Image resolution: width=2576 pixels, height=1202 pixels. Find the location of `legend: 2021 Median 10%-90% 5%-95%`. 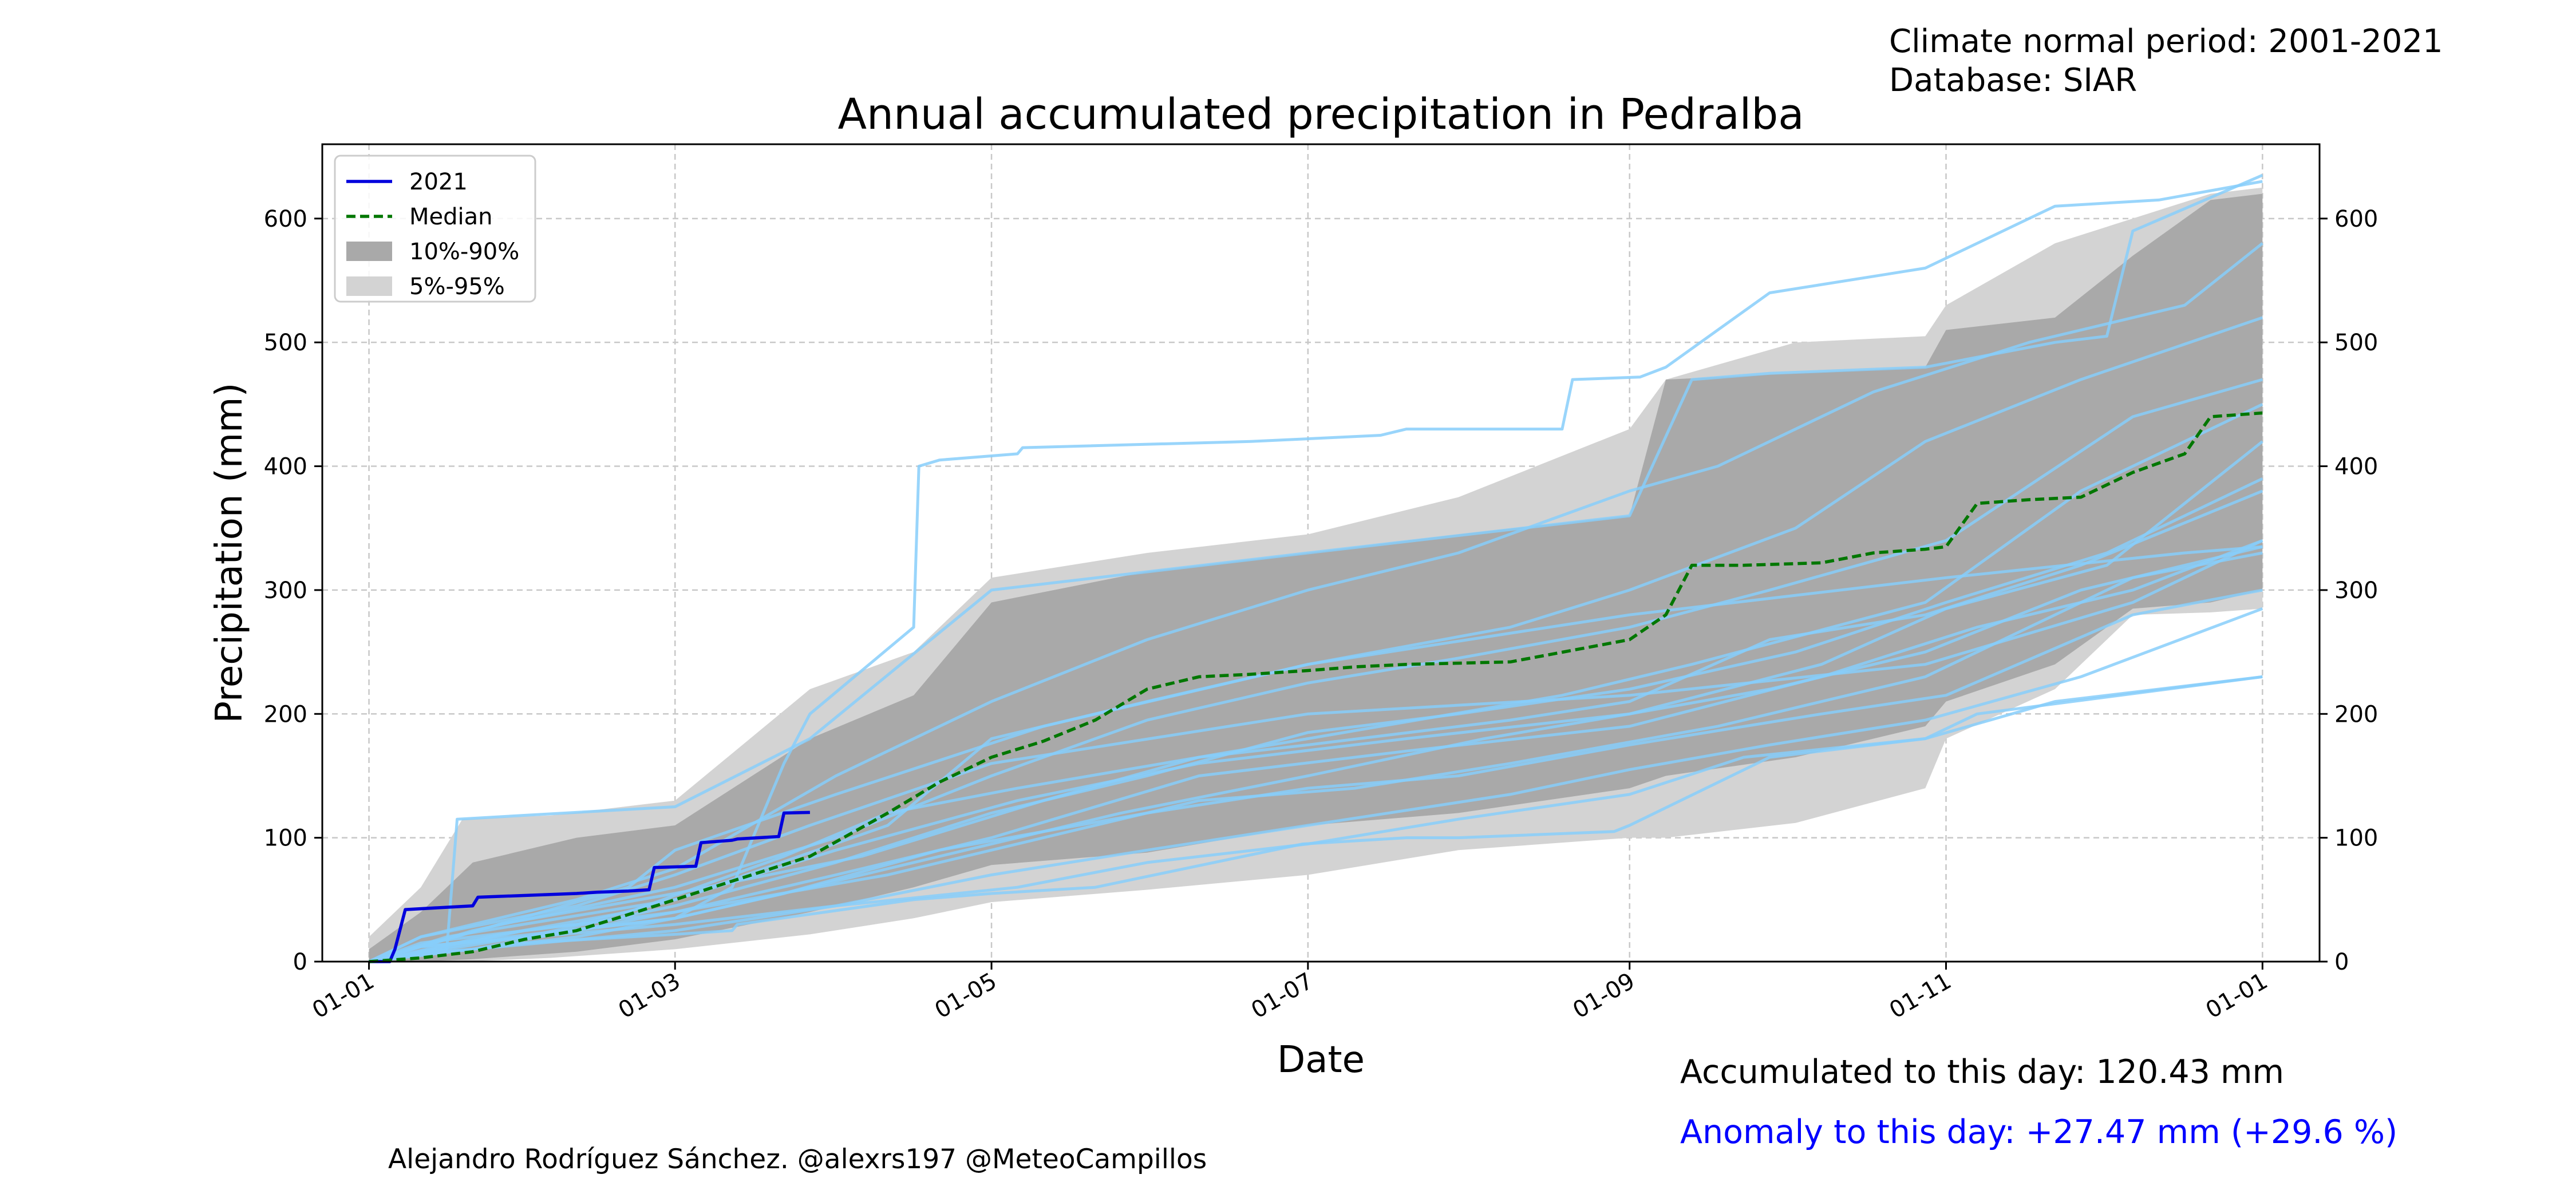

legend: 2021 Median 10%-90% 5%-95% is located at coordinates (435, 229).